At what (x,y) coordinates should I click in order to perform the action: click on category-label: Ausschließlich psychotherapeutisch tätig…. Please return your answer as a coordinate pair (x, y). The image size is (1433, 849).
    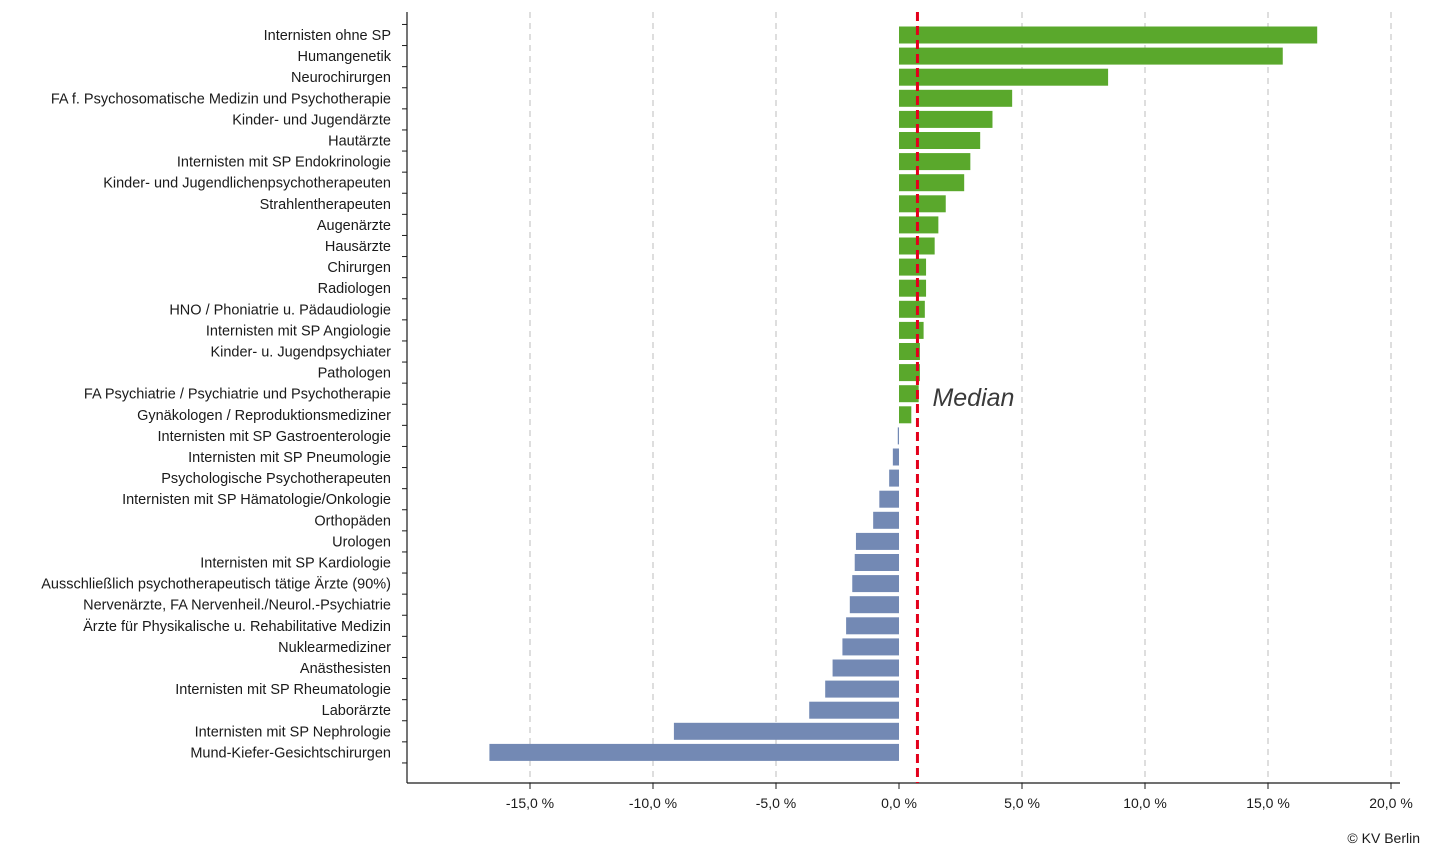
    Looking at the image, I should click on (216, 584).